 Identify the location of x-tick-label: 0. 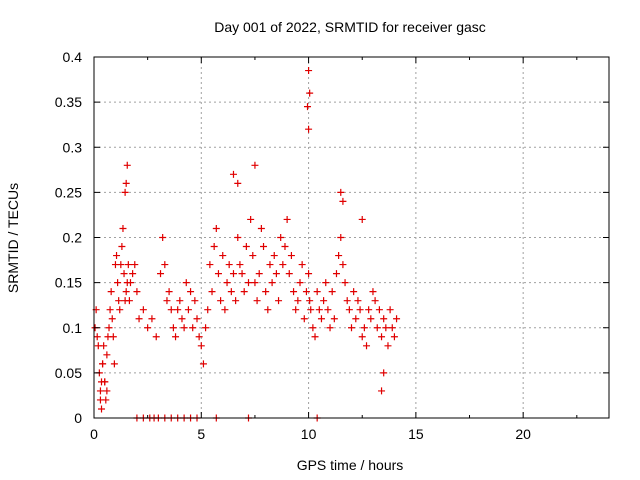
(94, 434).